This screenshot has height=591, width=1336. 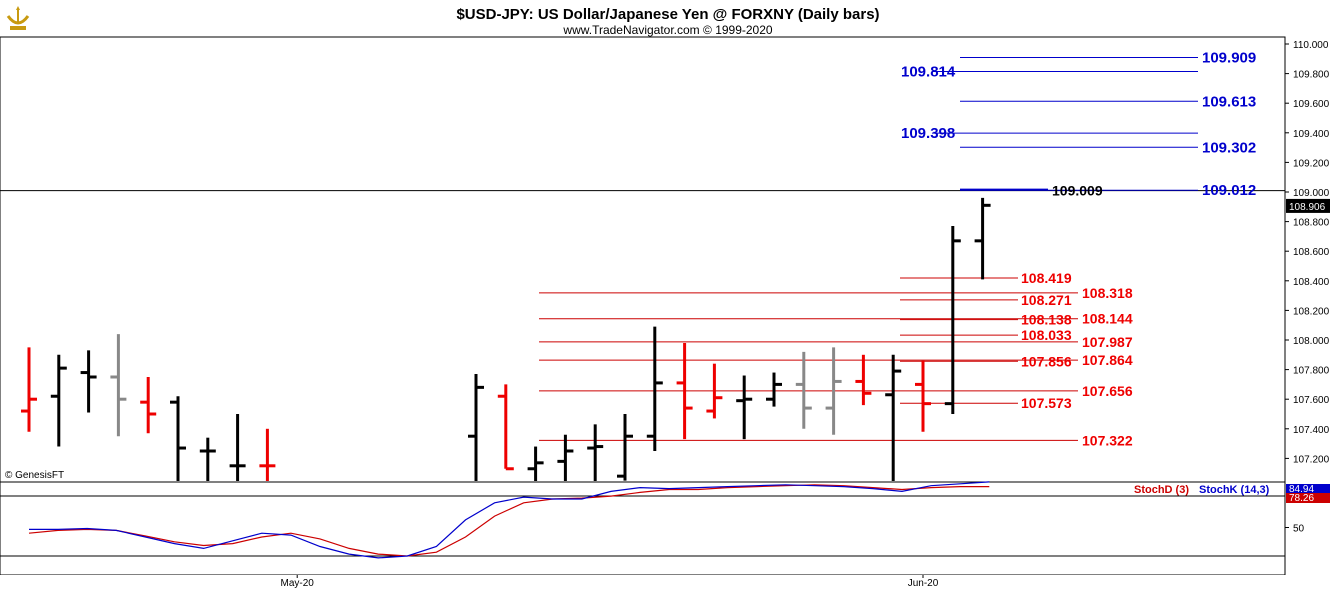 I want to click on stochd-line, so click(x=509, y=520).